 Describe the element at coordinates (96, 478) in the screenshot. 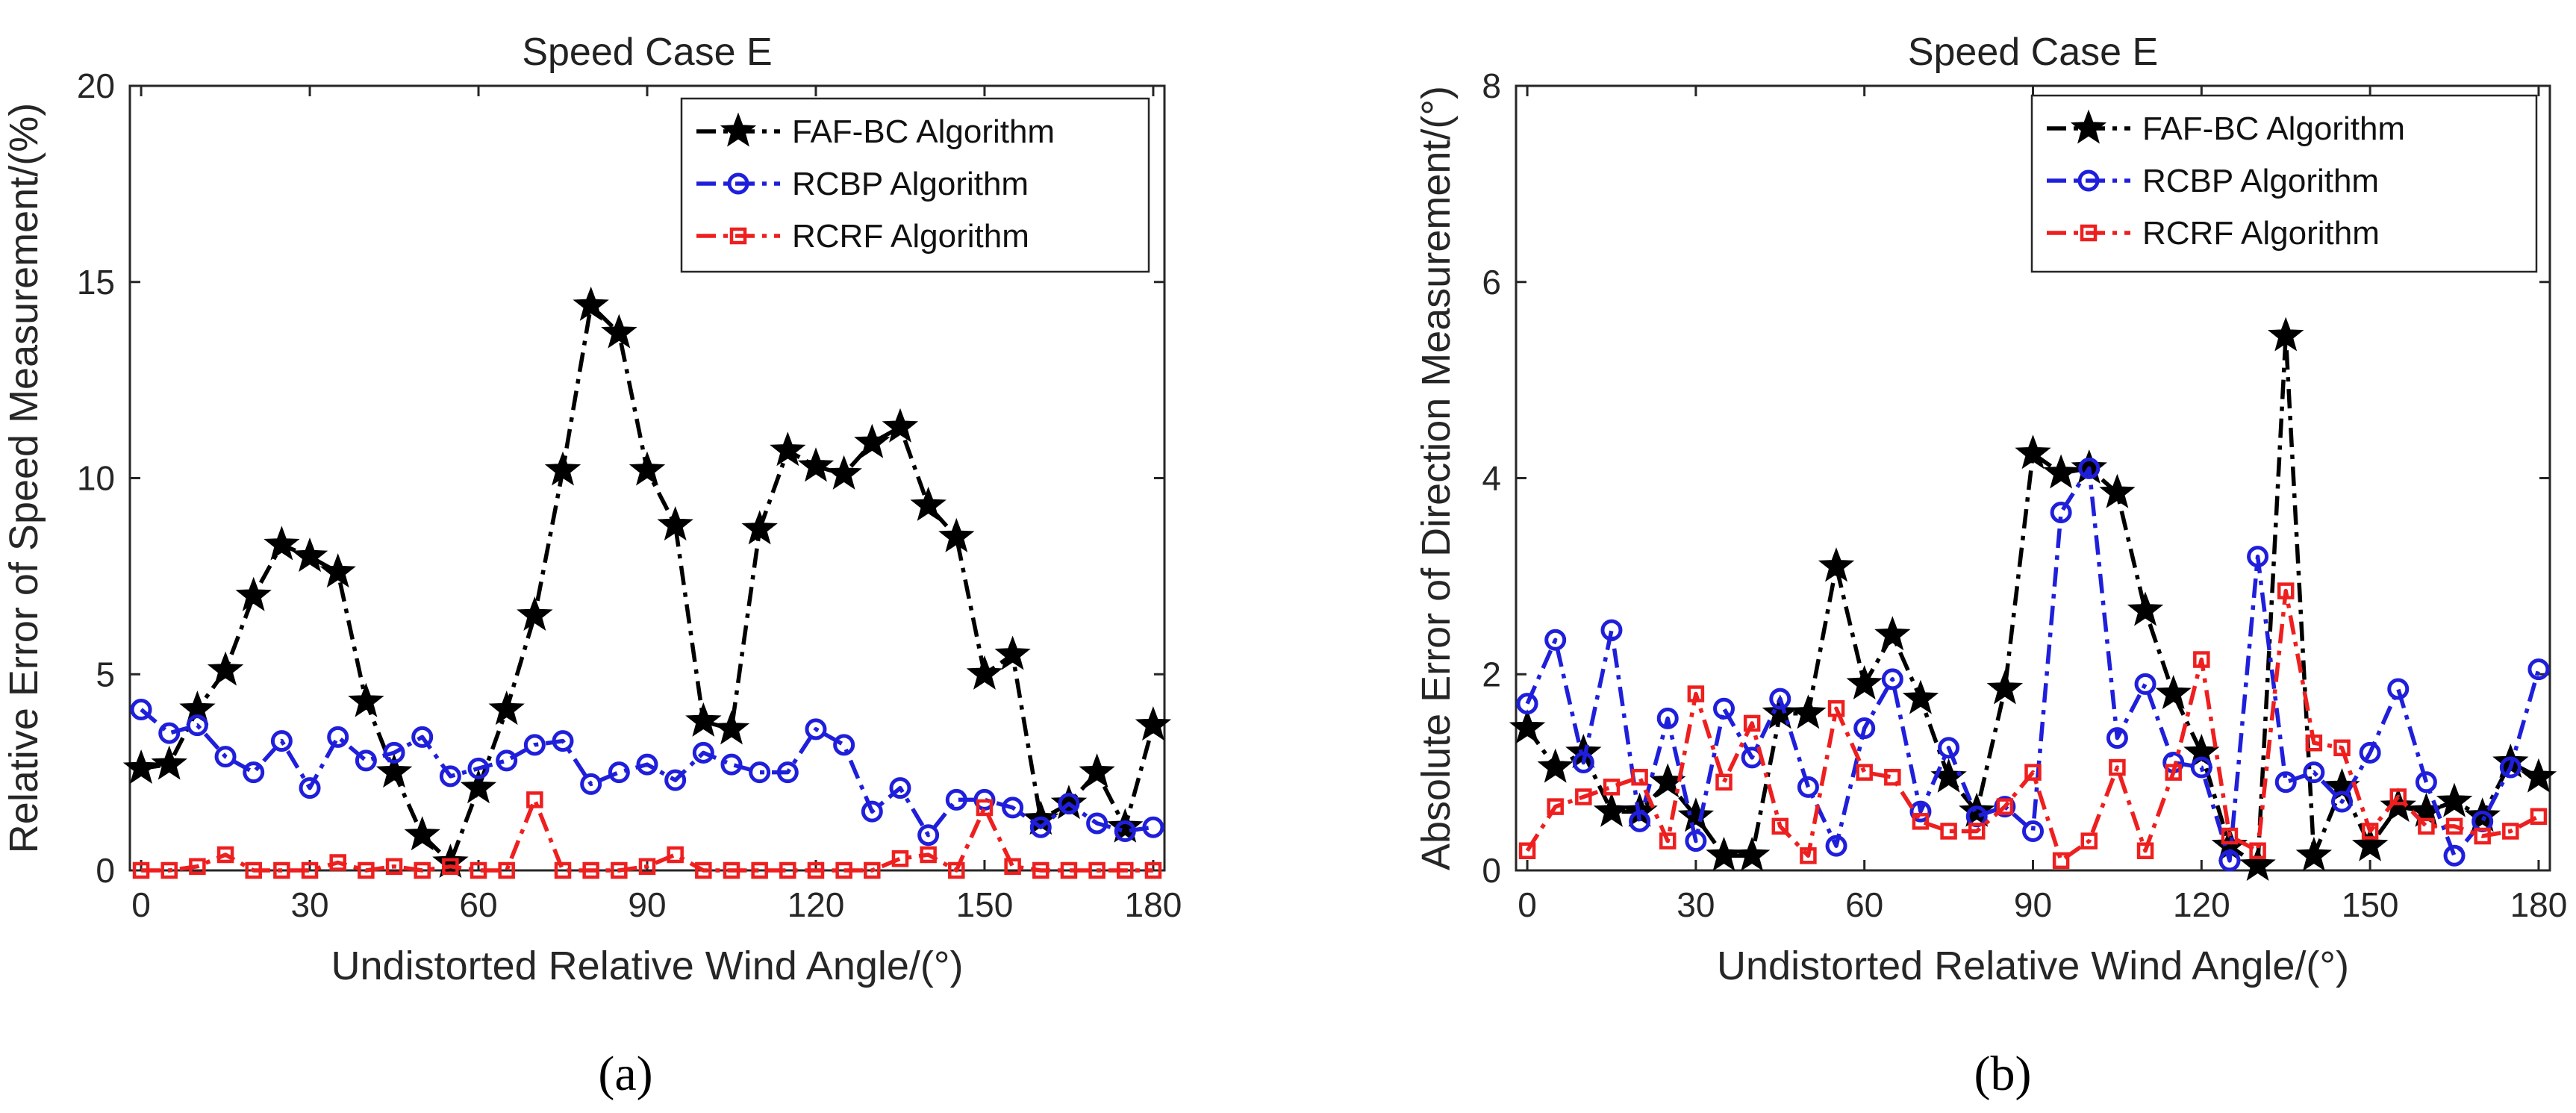

I see `y-tick-label: 10` at that location.